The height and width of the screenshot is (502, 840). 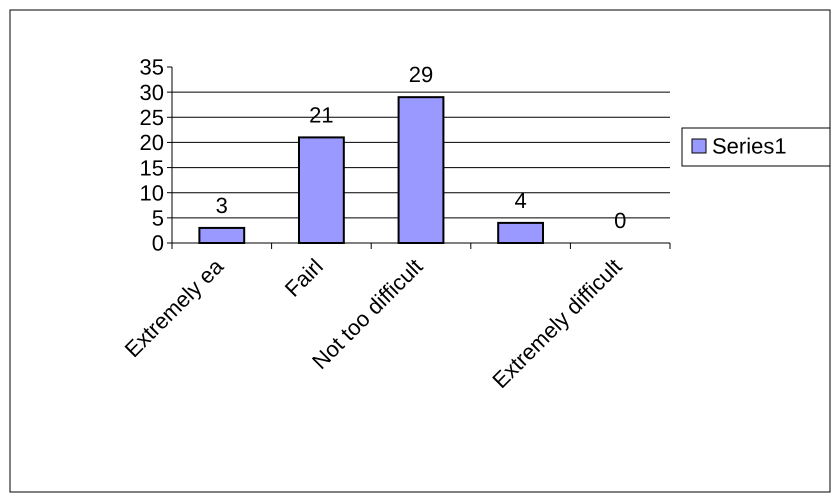 I want to click on data-label: 29, so click(x=421, y=75).